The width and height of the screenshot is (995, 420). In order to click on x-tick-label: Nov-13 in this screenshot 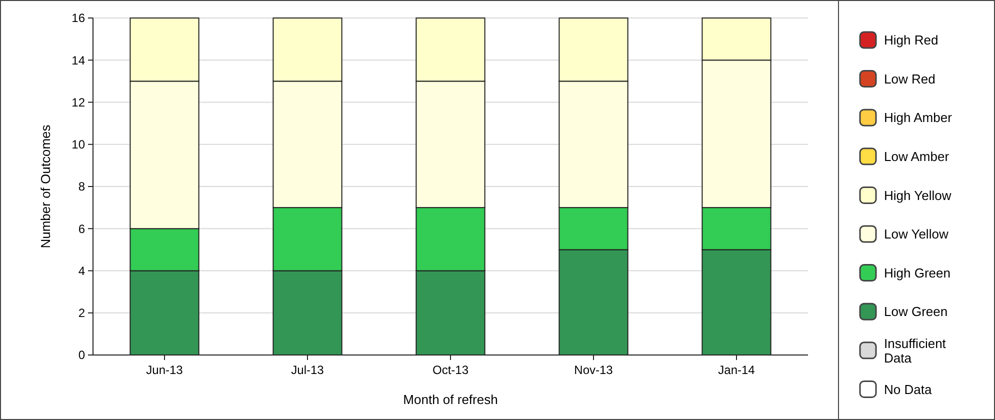, I will do `click(594, 370)`.